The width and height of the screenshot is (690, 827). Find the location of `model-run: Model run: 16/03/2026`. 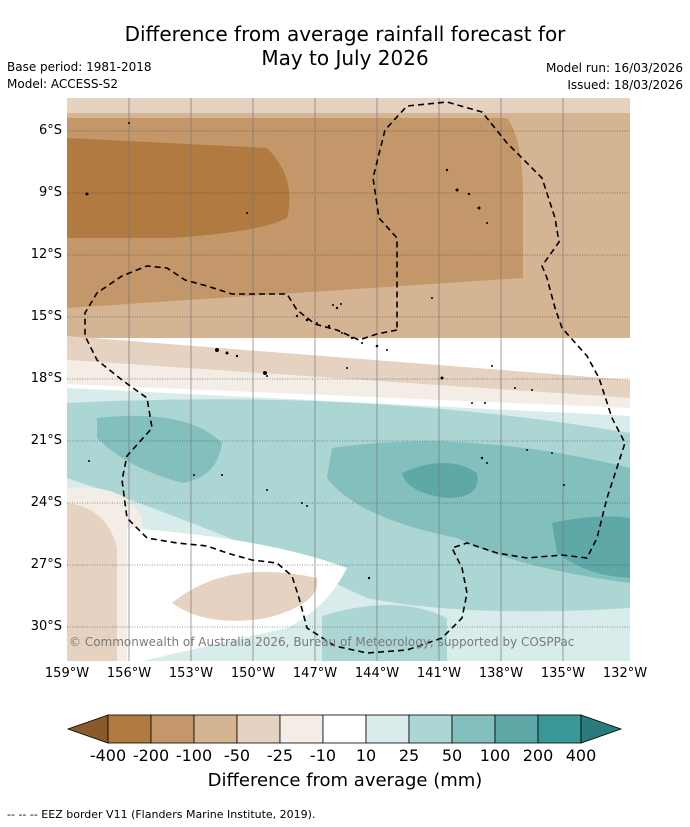

model-run: Model run: 16/03/2026 is located at coordinates (614, 68).